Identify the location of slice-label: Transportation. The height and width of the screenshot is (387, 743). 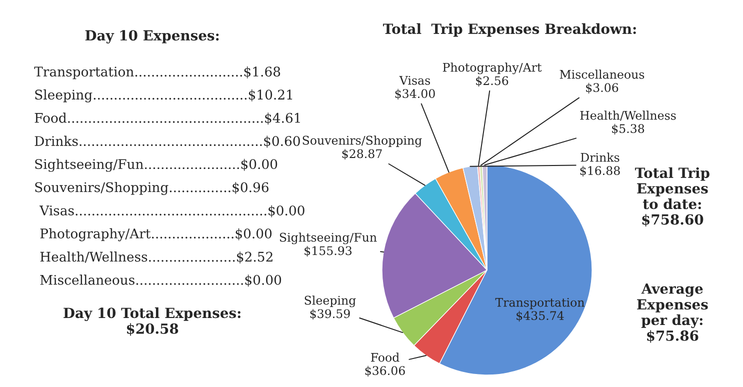
(539, 304).